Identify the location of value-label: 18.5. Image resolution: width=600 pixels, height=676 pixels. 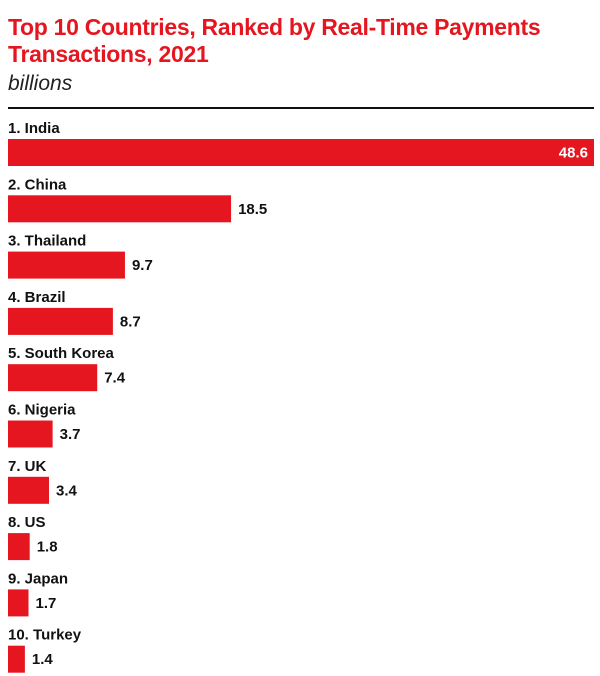
(252, 209).